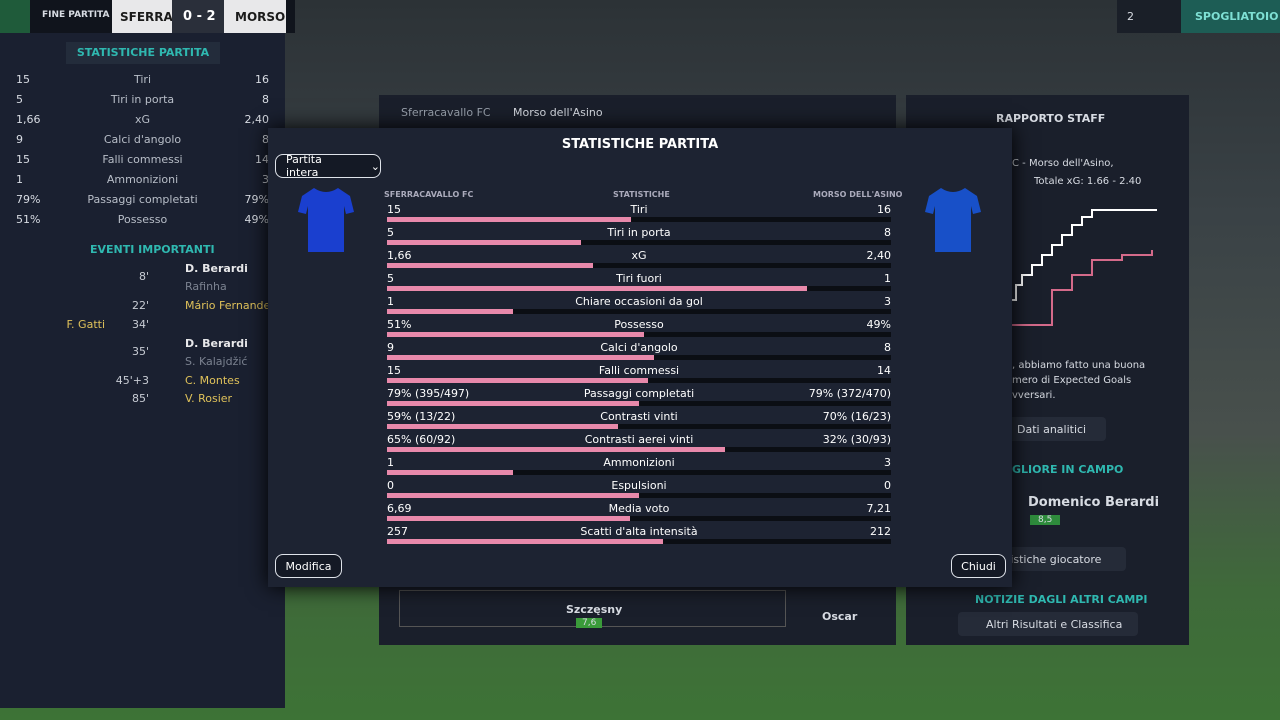  Describe the element at coordinates (884, 370) in the screenshot. I see `stat-away: 14` at that location.